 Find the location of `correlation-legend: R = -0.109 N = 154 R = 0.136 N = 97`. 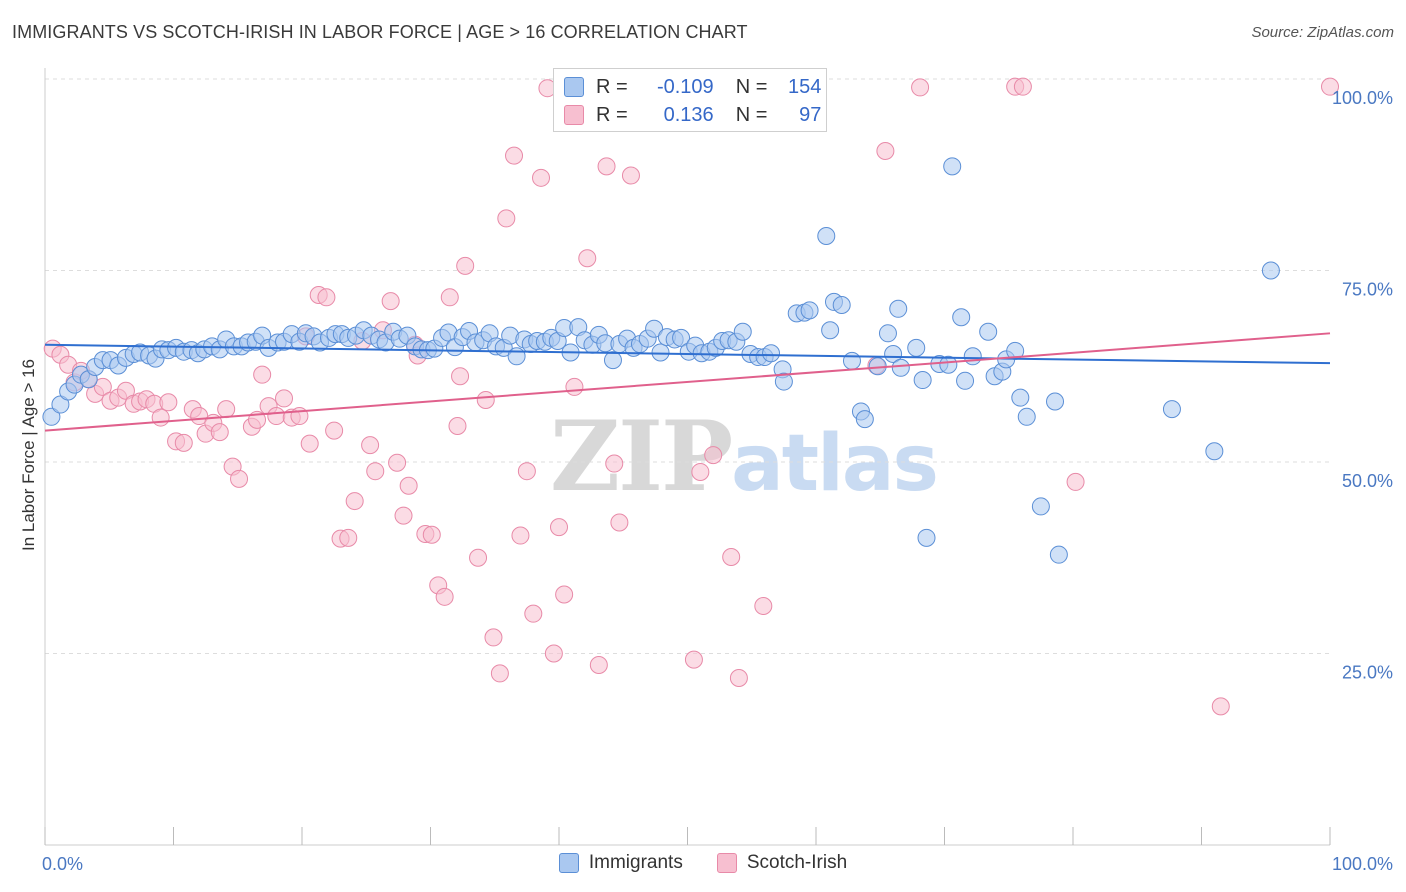

correlation-legend: R = -0.109 N = 154 R = 0.136 N = 97 is located at coordinates (690, 100).